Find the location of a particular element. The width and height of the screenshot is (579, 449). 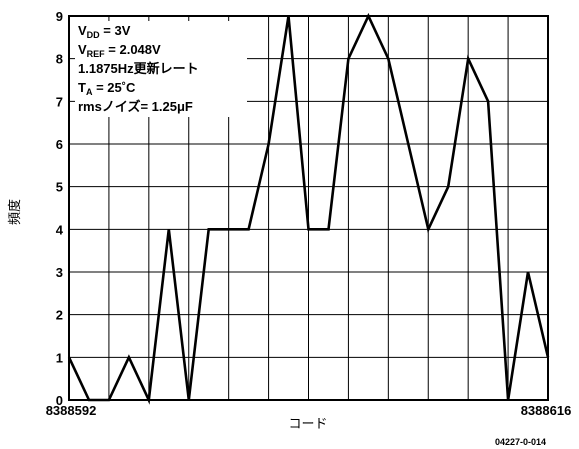

x-tick-left: 8388592 is located at coordinates (71, 410).